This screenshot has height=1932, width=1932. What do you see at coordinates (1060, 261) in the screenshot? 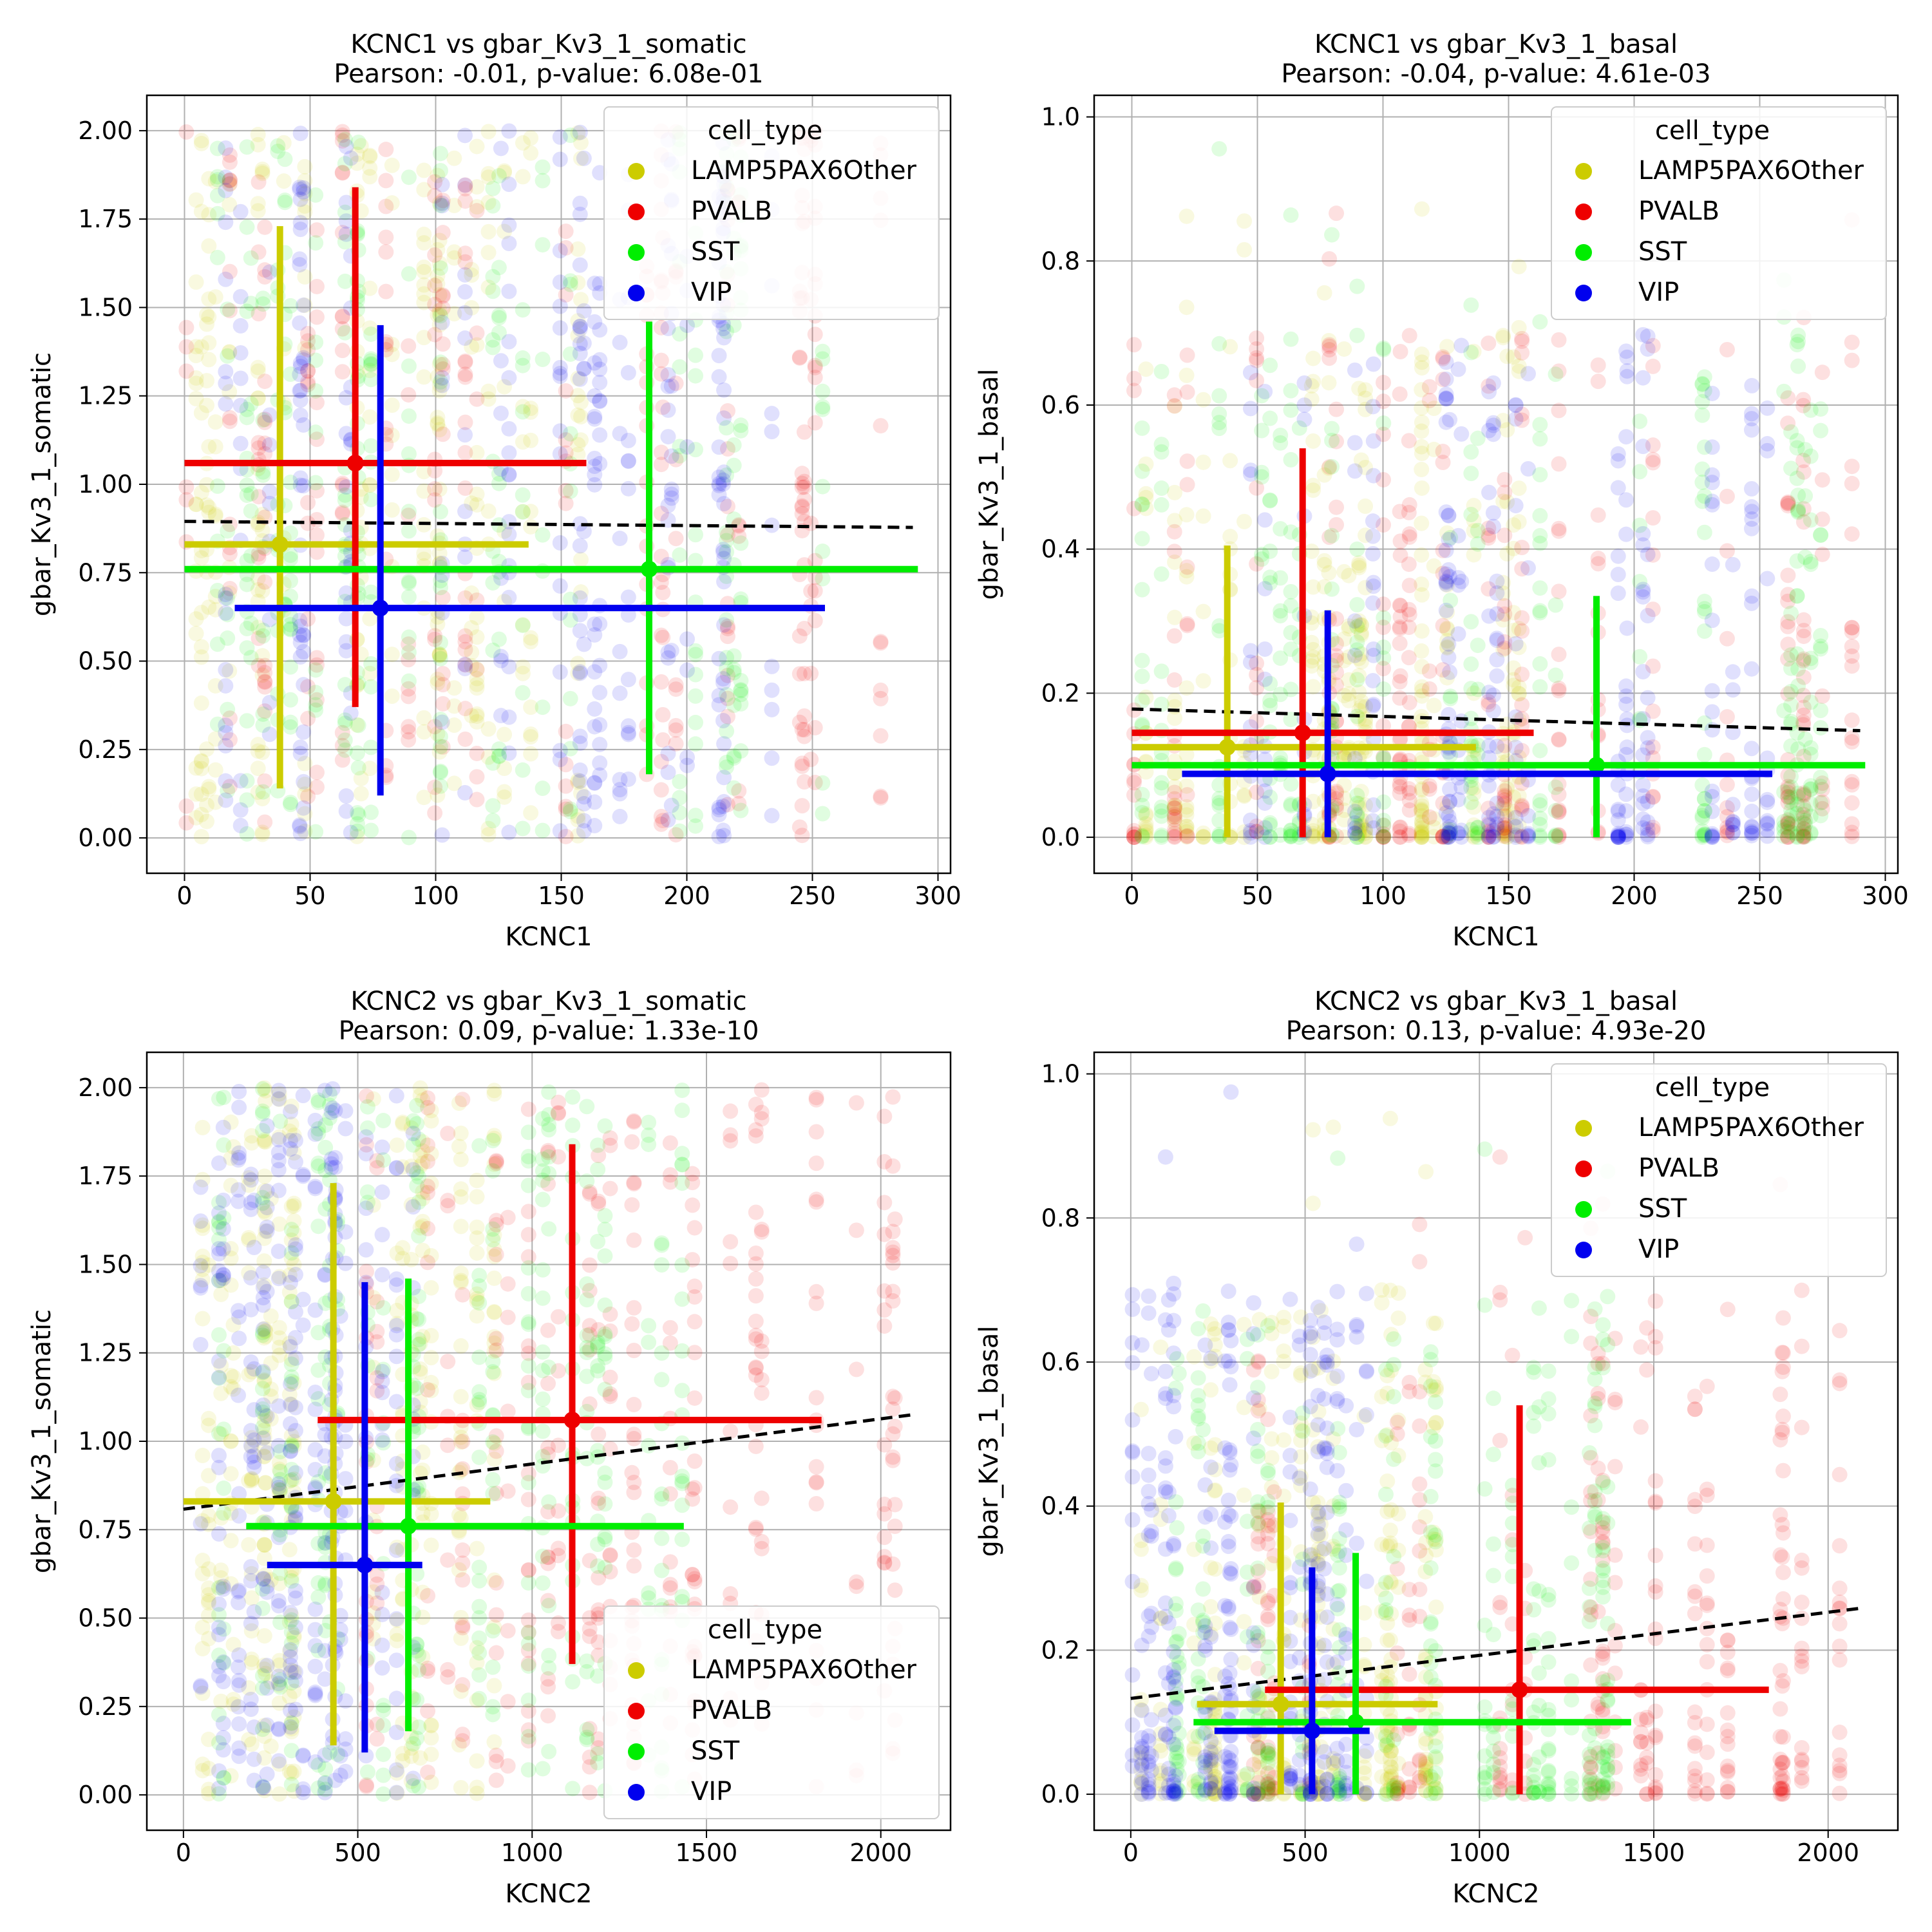
I see `y-tick-label: 0.8` at bounding box center [1060, 261].